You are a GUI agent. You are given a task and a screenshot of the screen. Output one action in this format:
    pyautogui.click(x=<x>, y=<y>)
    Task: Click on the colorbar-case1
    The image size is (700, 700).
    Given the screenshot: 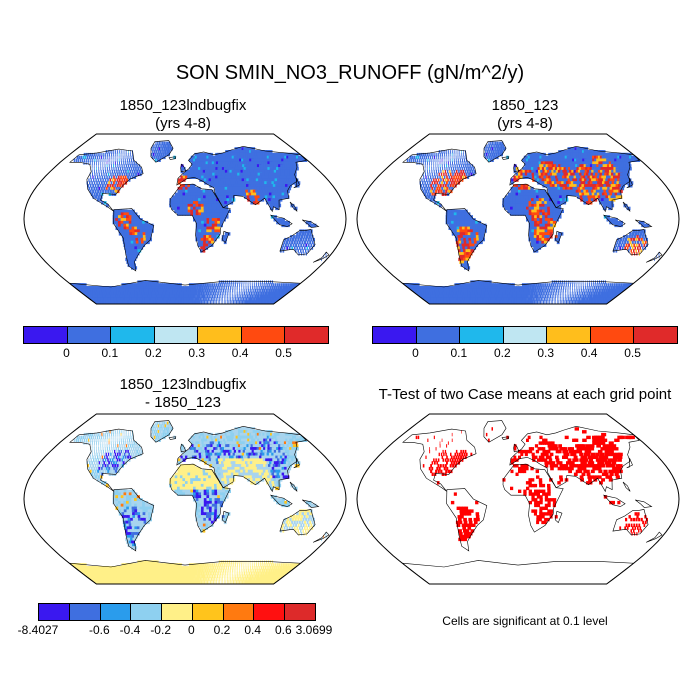 What is the action you would take?
    pyautogui.click(x=176, y=335)
    